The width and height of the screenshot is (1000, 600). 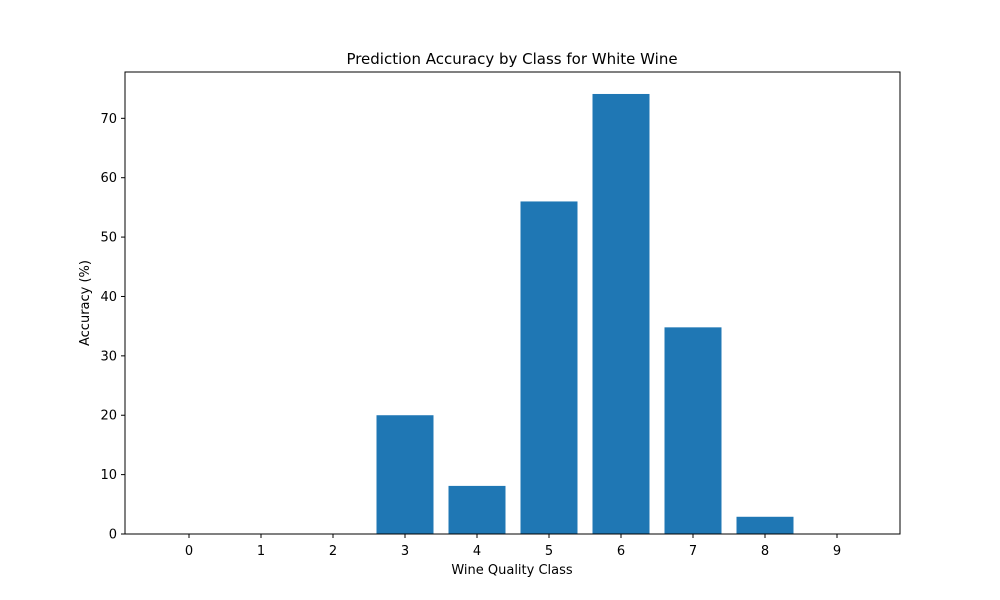 I want to click on y-tick-label: 0, so click(x=113, y=535).